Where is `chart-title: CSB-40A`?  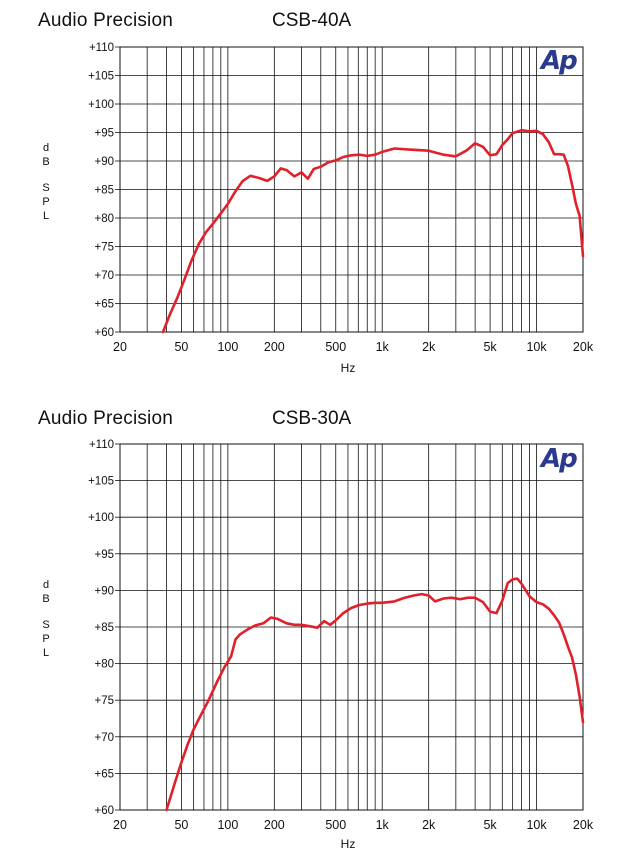
chart-title: CSB-40A is located at coordinates (312, 20).